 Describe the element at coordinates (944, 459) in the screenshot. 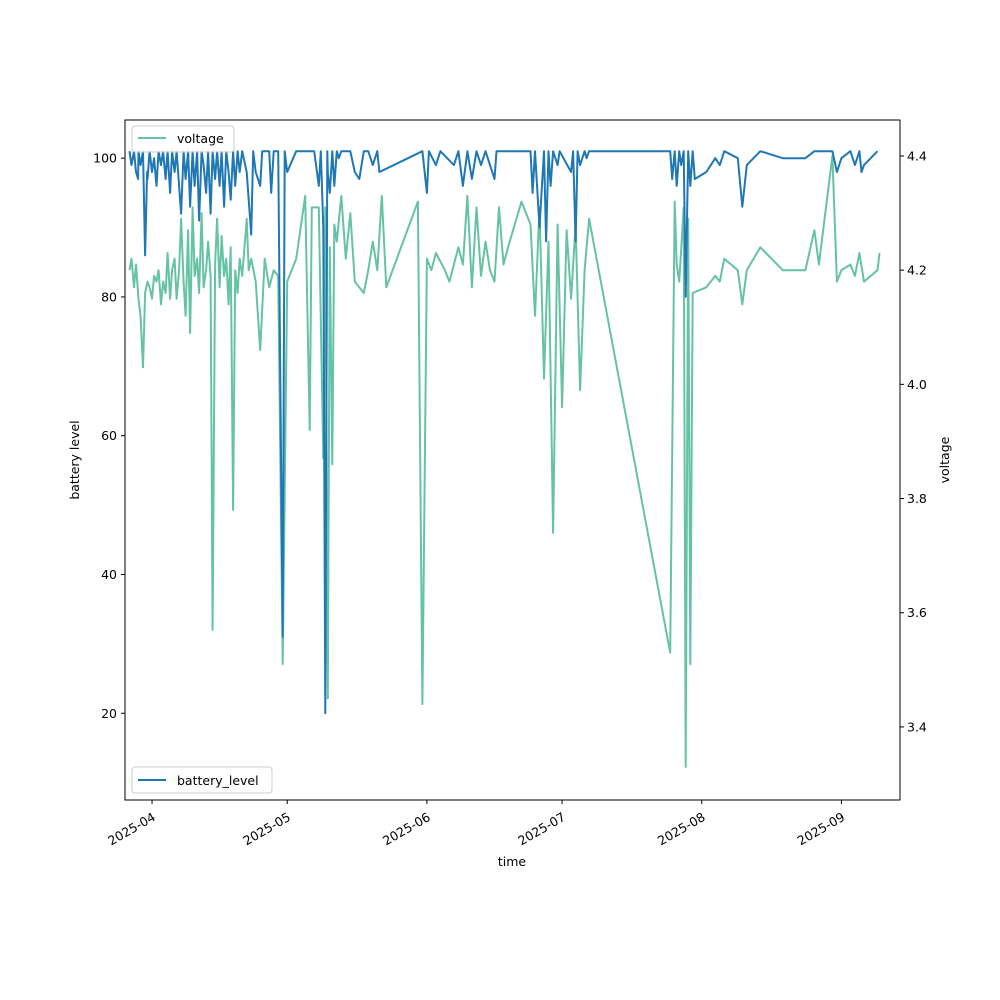

I see `y-axis-right-label: voltage` at that location.